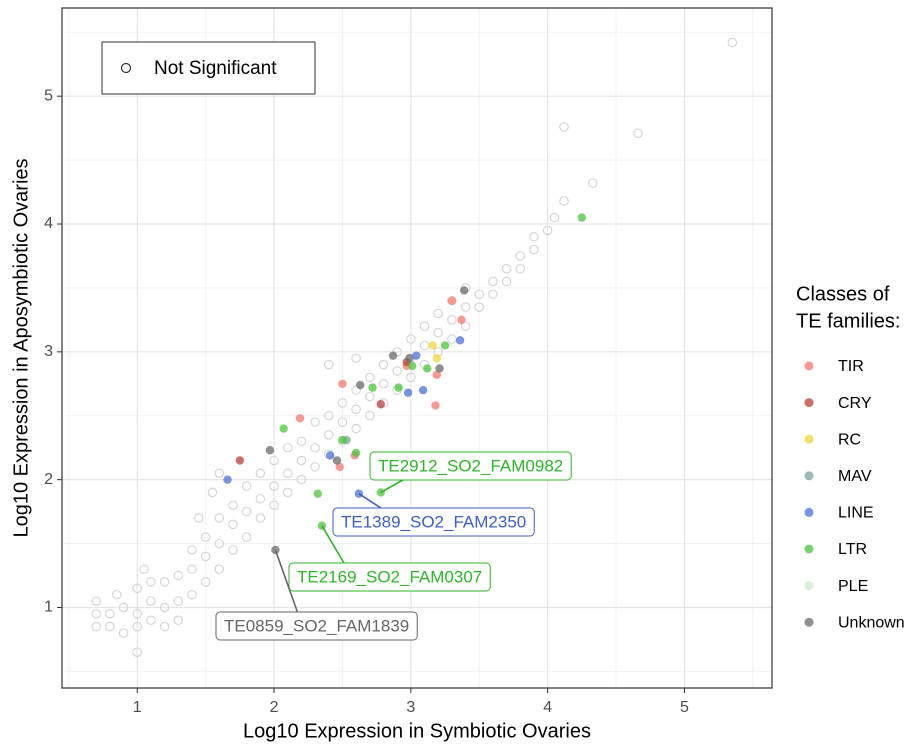 The height and width of the screenshot is (745, 920). Describe the element at coordinates (547, 707) in the screenshot. I see `x-tick-label: 4` at that location.